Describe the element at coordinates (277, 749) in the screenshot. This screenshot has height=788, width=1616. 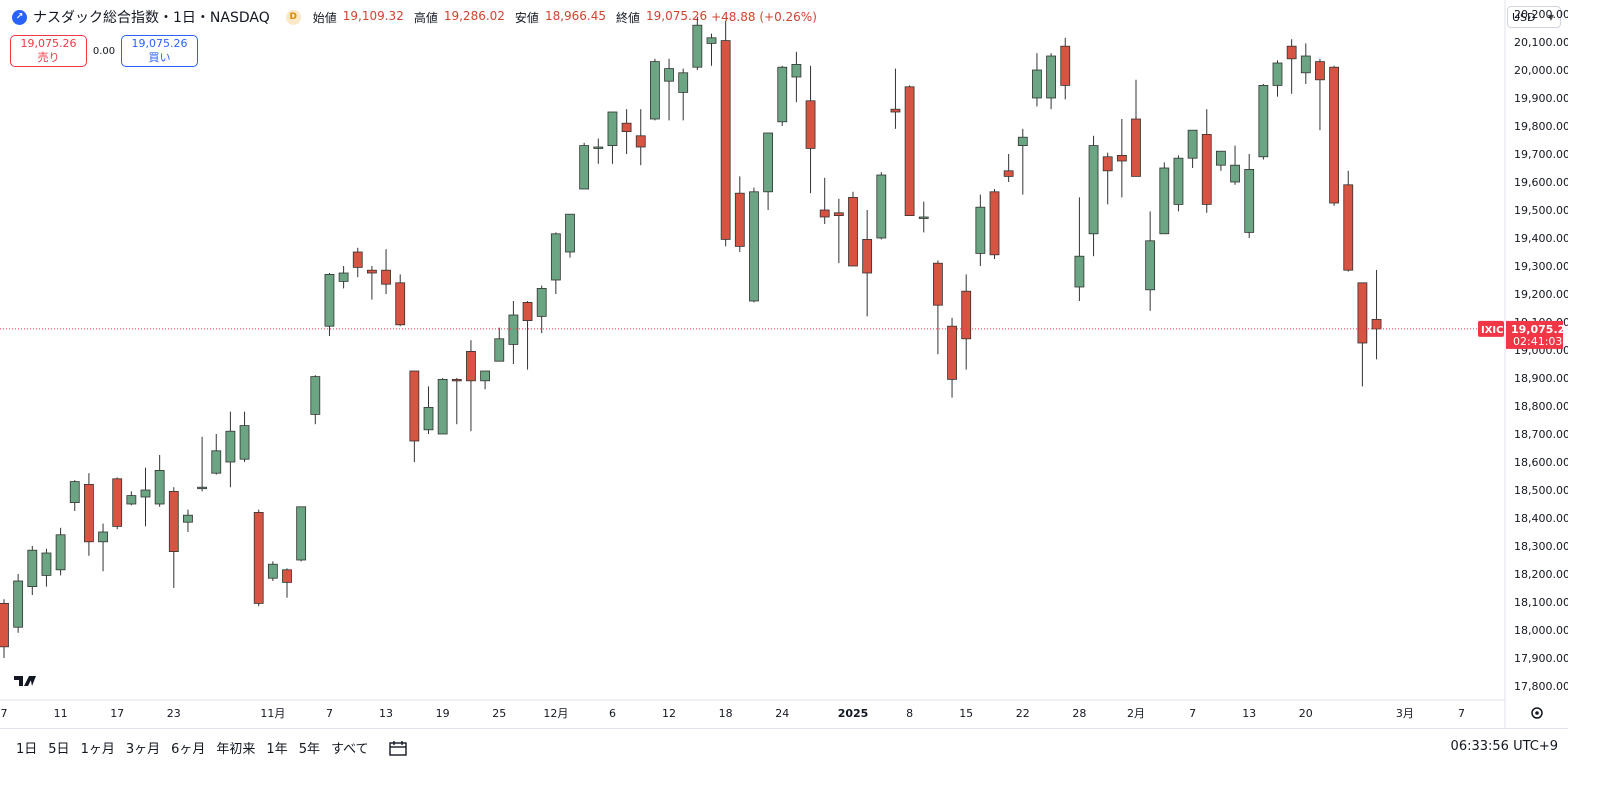
I see `timeframe-6: 1年` at that location.